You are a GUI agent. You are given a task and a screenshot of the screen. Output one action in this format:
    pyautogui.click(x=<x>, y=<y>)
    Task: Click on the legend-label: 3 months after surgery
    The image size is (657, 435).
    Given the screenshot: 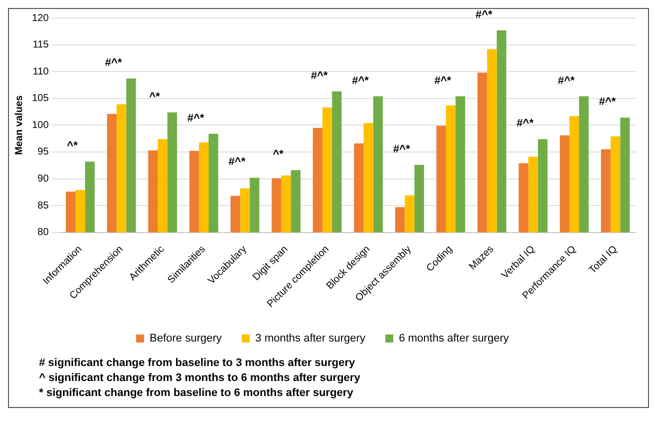 What is the action you would take?
    pyautogui.click(x=310, y=338)
    